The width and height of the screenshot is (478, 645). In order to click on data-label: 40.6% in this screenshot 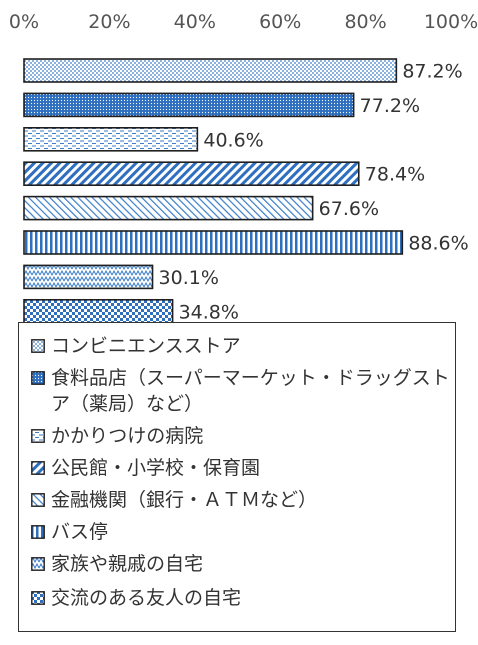, I will do `click(233, 140)`.